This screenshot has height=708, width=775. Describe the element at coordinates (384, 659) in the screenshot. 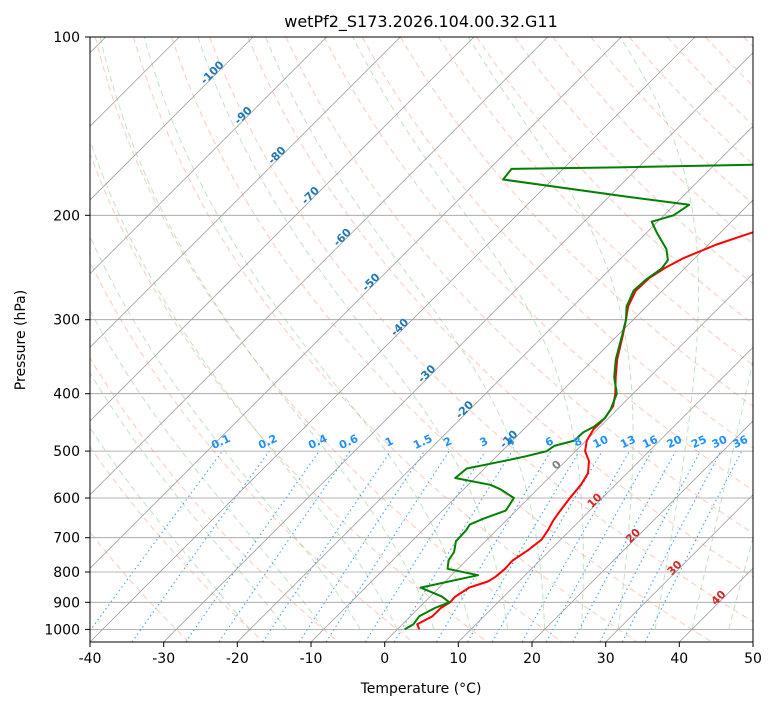

I see `x-tick-label: 0` at that location.